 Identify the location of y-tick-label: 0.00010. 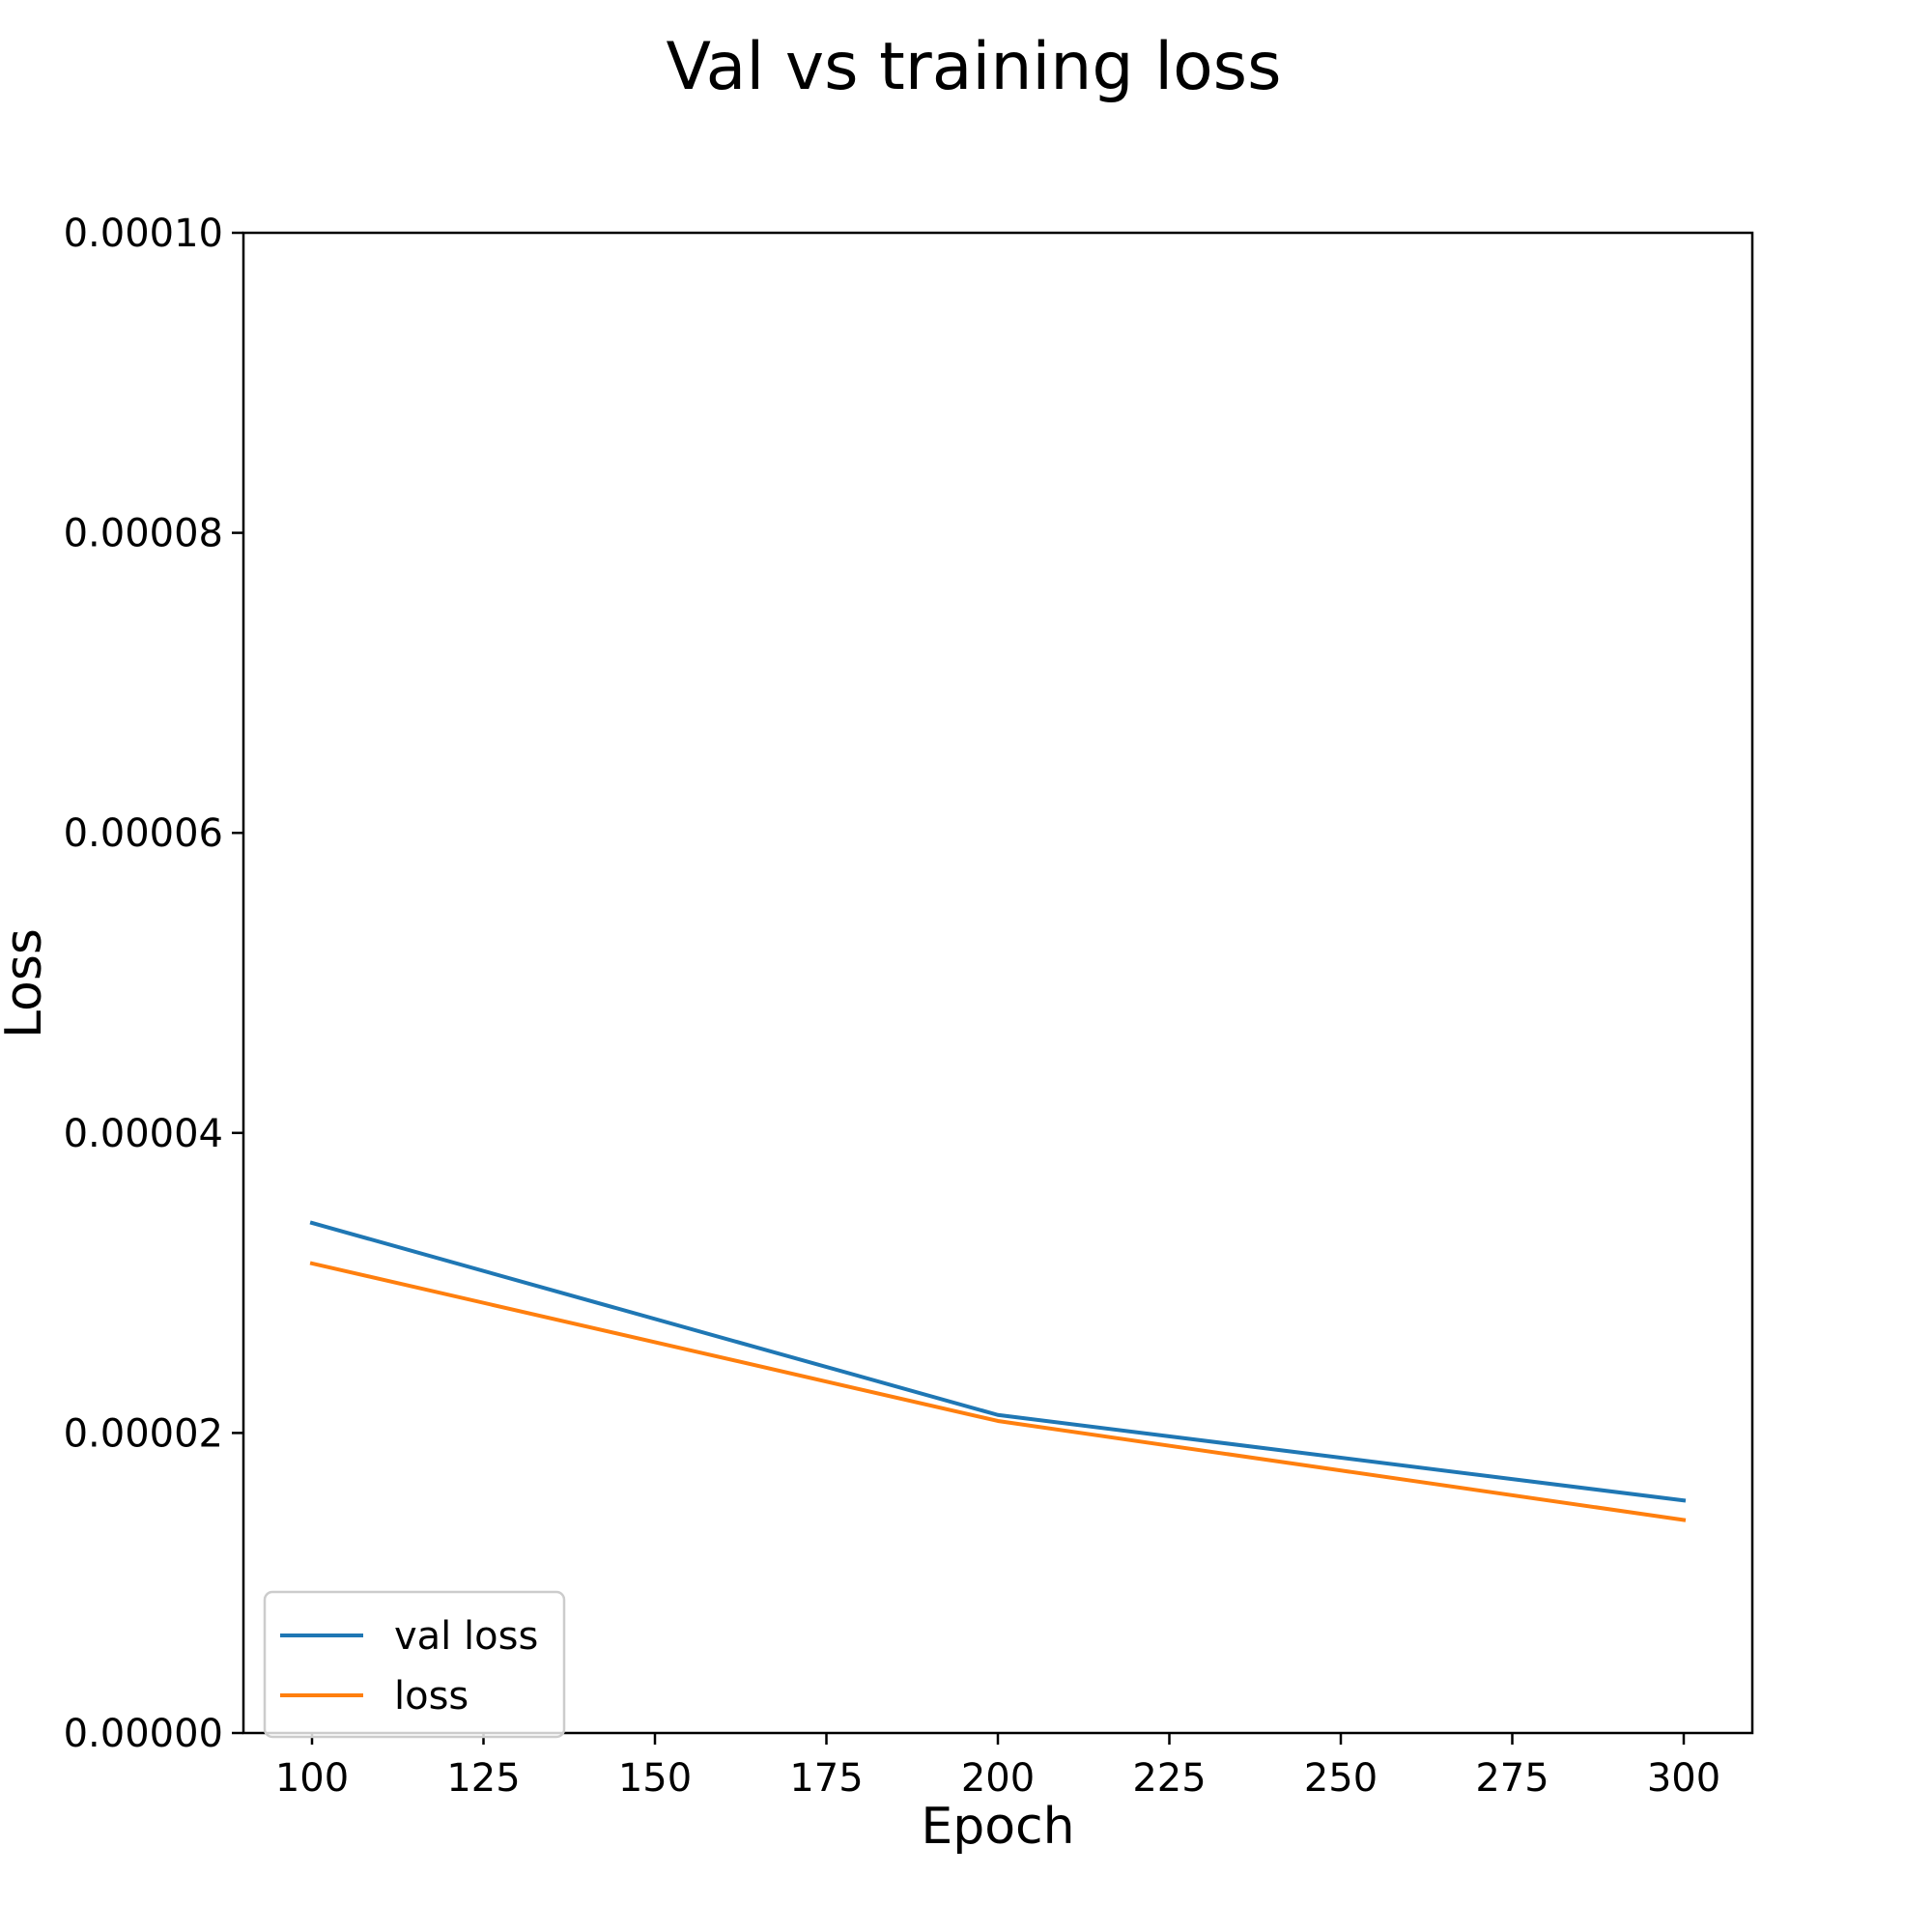
(143, 234).